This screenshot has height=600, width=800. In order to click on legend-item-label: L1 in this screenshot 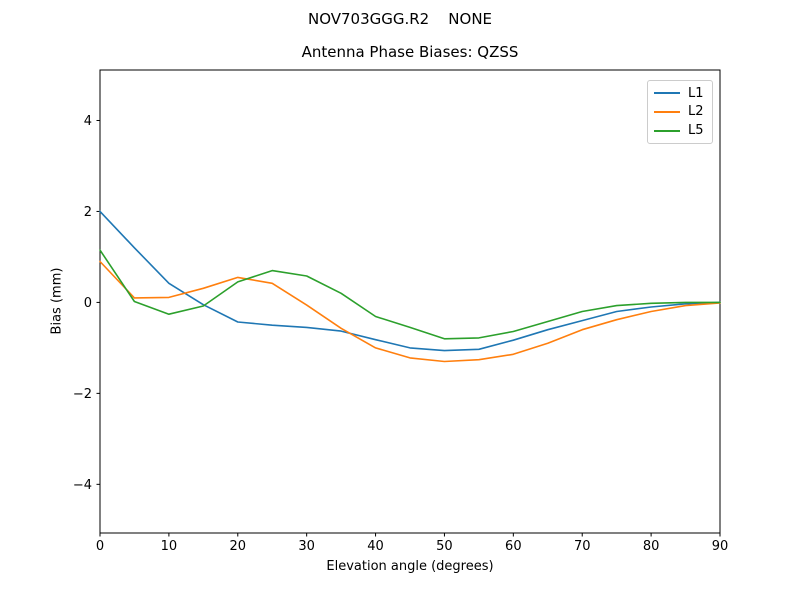, I will do `click(696, 93)`.